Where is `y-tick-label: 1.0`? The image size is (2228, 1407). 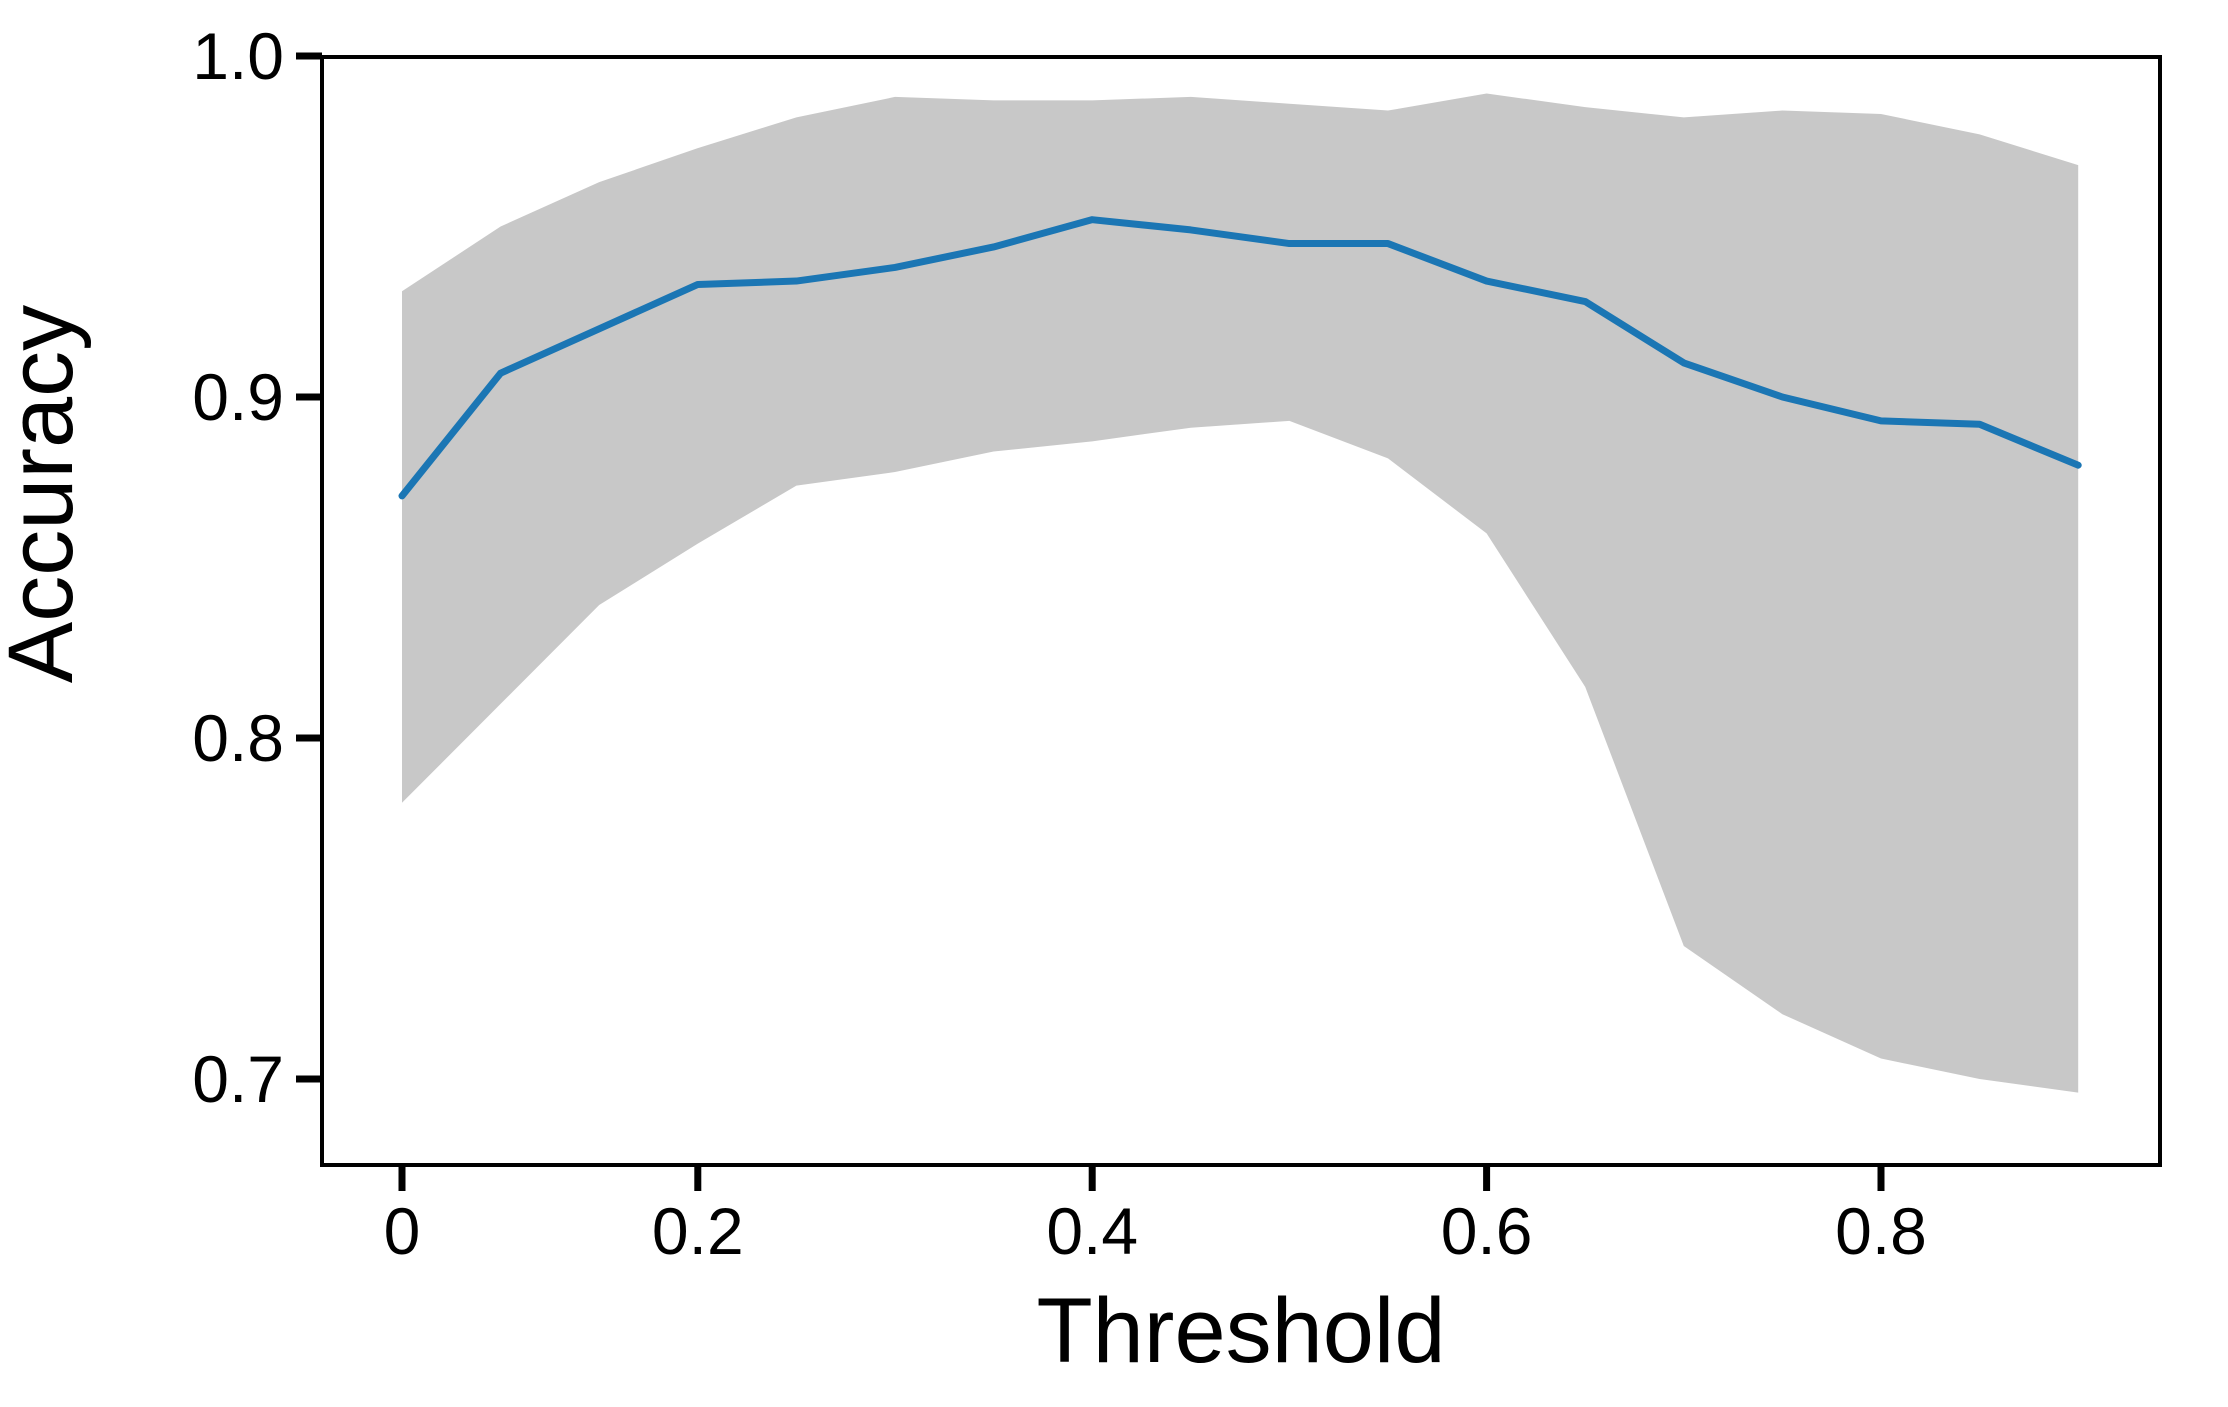
y-tick-label: 1.0 is located at coordinates (238, 56).